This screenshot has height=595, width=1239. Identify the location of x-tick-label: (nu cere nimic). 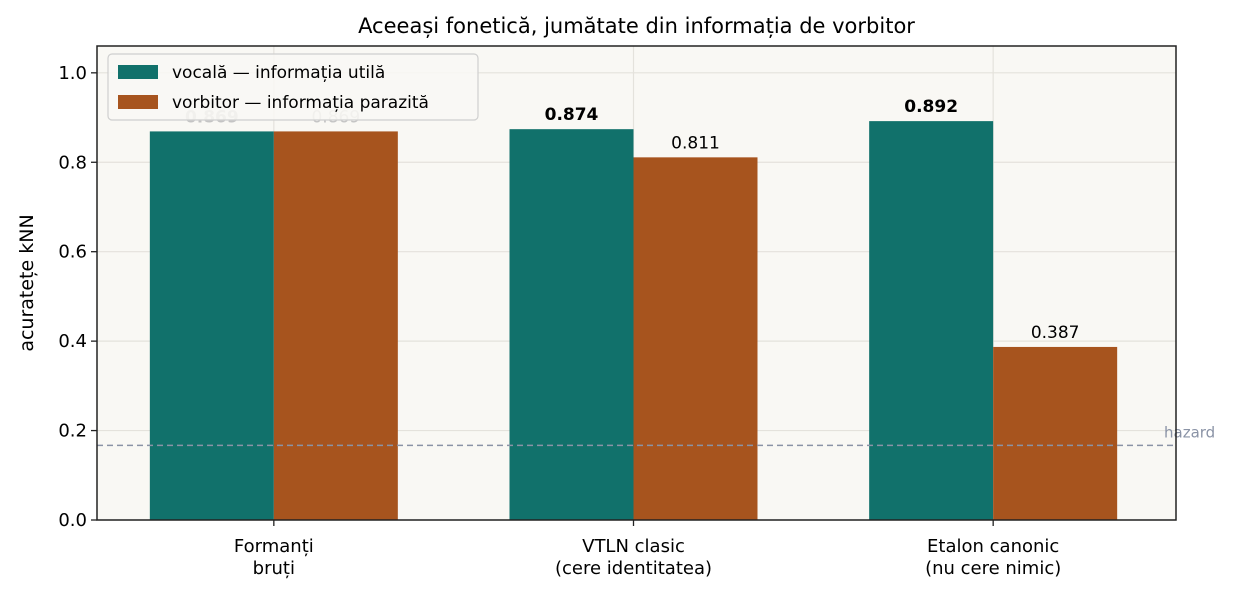
(993, 568).